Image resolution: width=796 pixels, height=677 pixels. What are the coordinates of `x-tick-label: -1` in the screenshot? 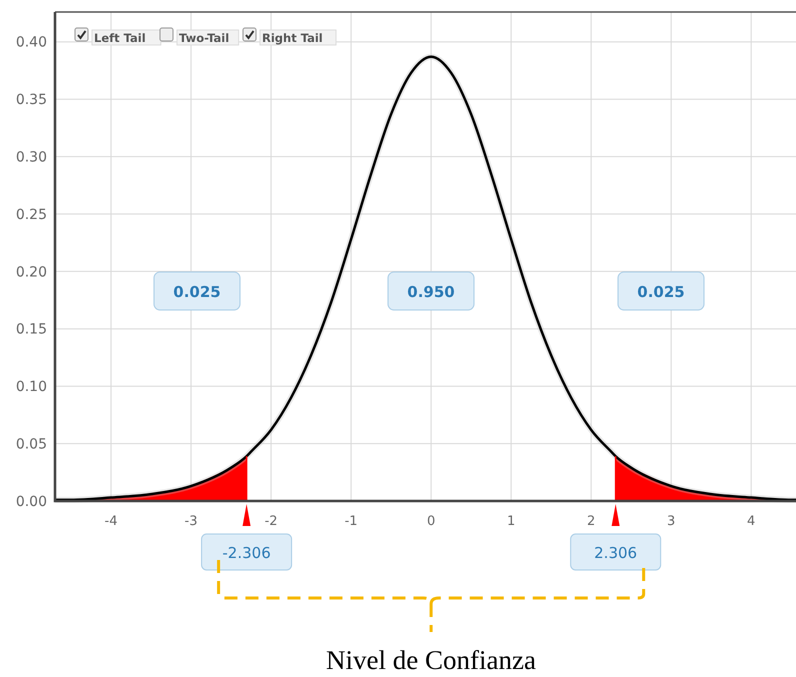 It's located at (351, 521).